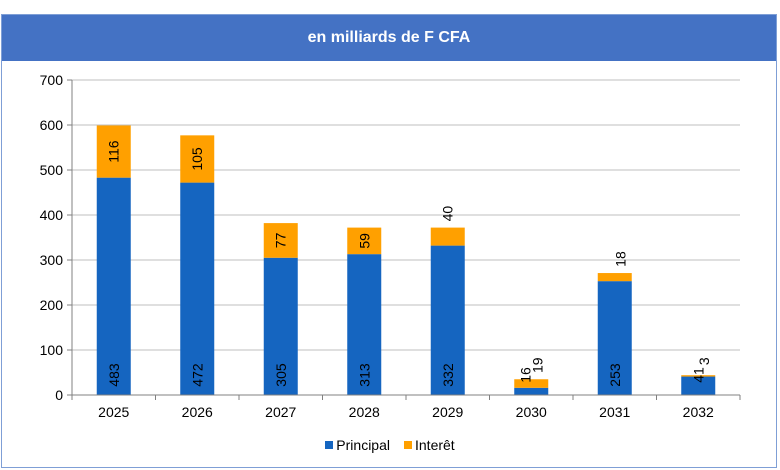 The height and width of the screenshot is (470, 780). I want to click on y-tick-label: 700, so click(52, 80).